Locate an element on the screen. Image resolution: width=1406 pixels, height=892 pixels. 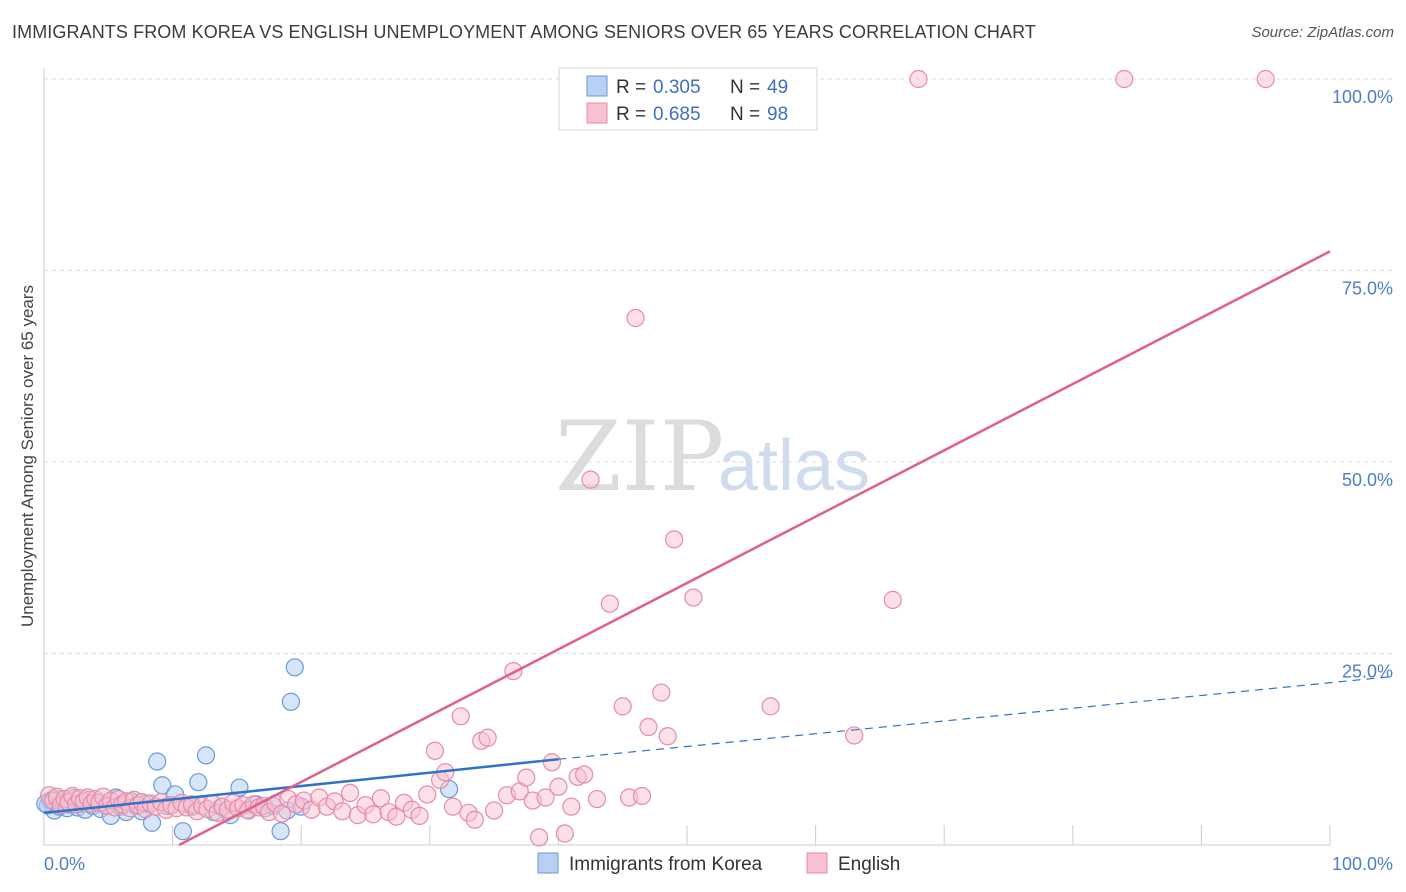
y-tick-label-1: 75.0% is located at coordinates (1367, 289).